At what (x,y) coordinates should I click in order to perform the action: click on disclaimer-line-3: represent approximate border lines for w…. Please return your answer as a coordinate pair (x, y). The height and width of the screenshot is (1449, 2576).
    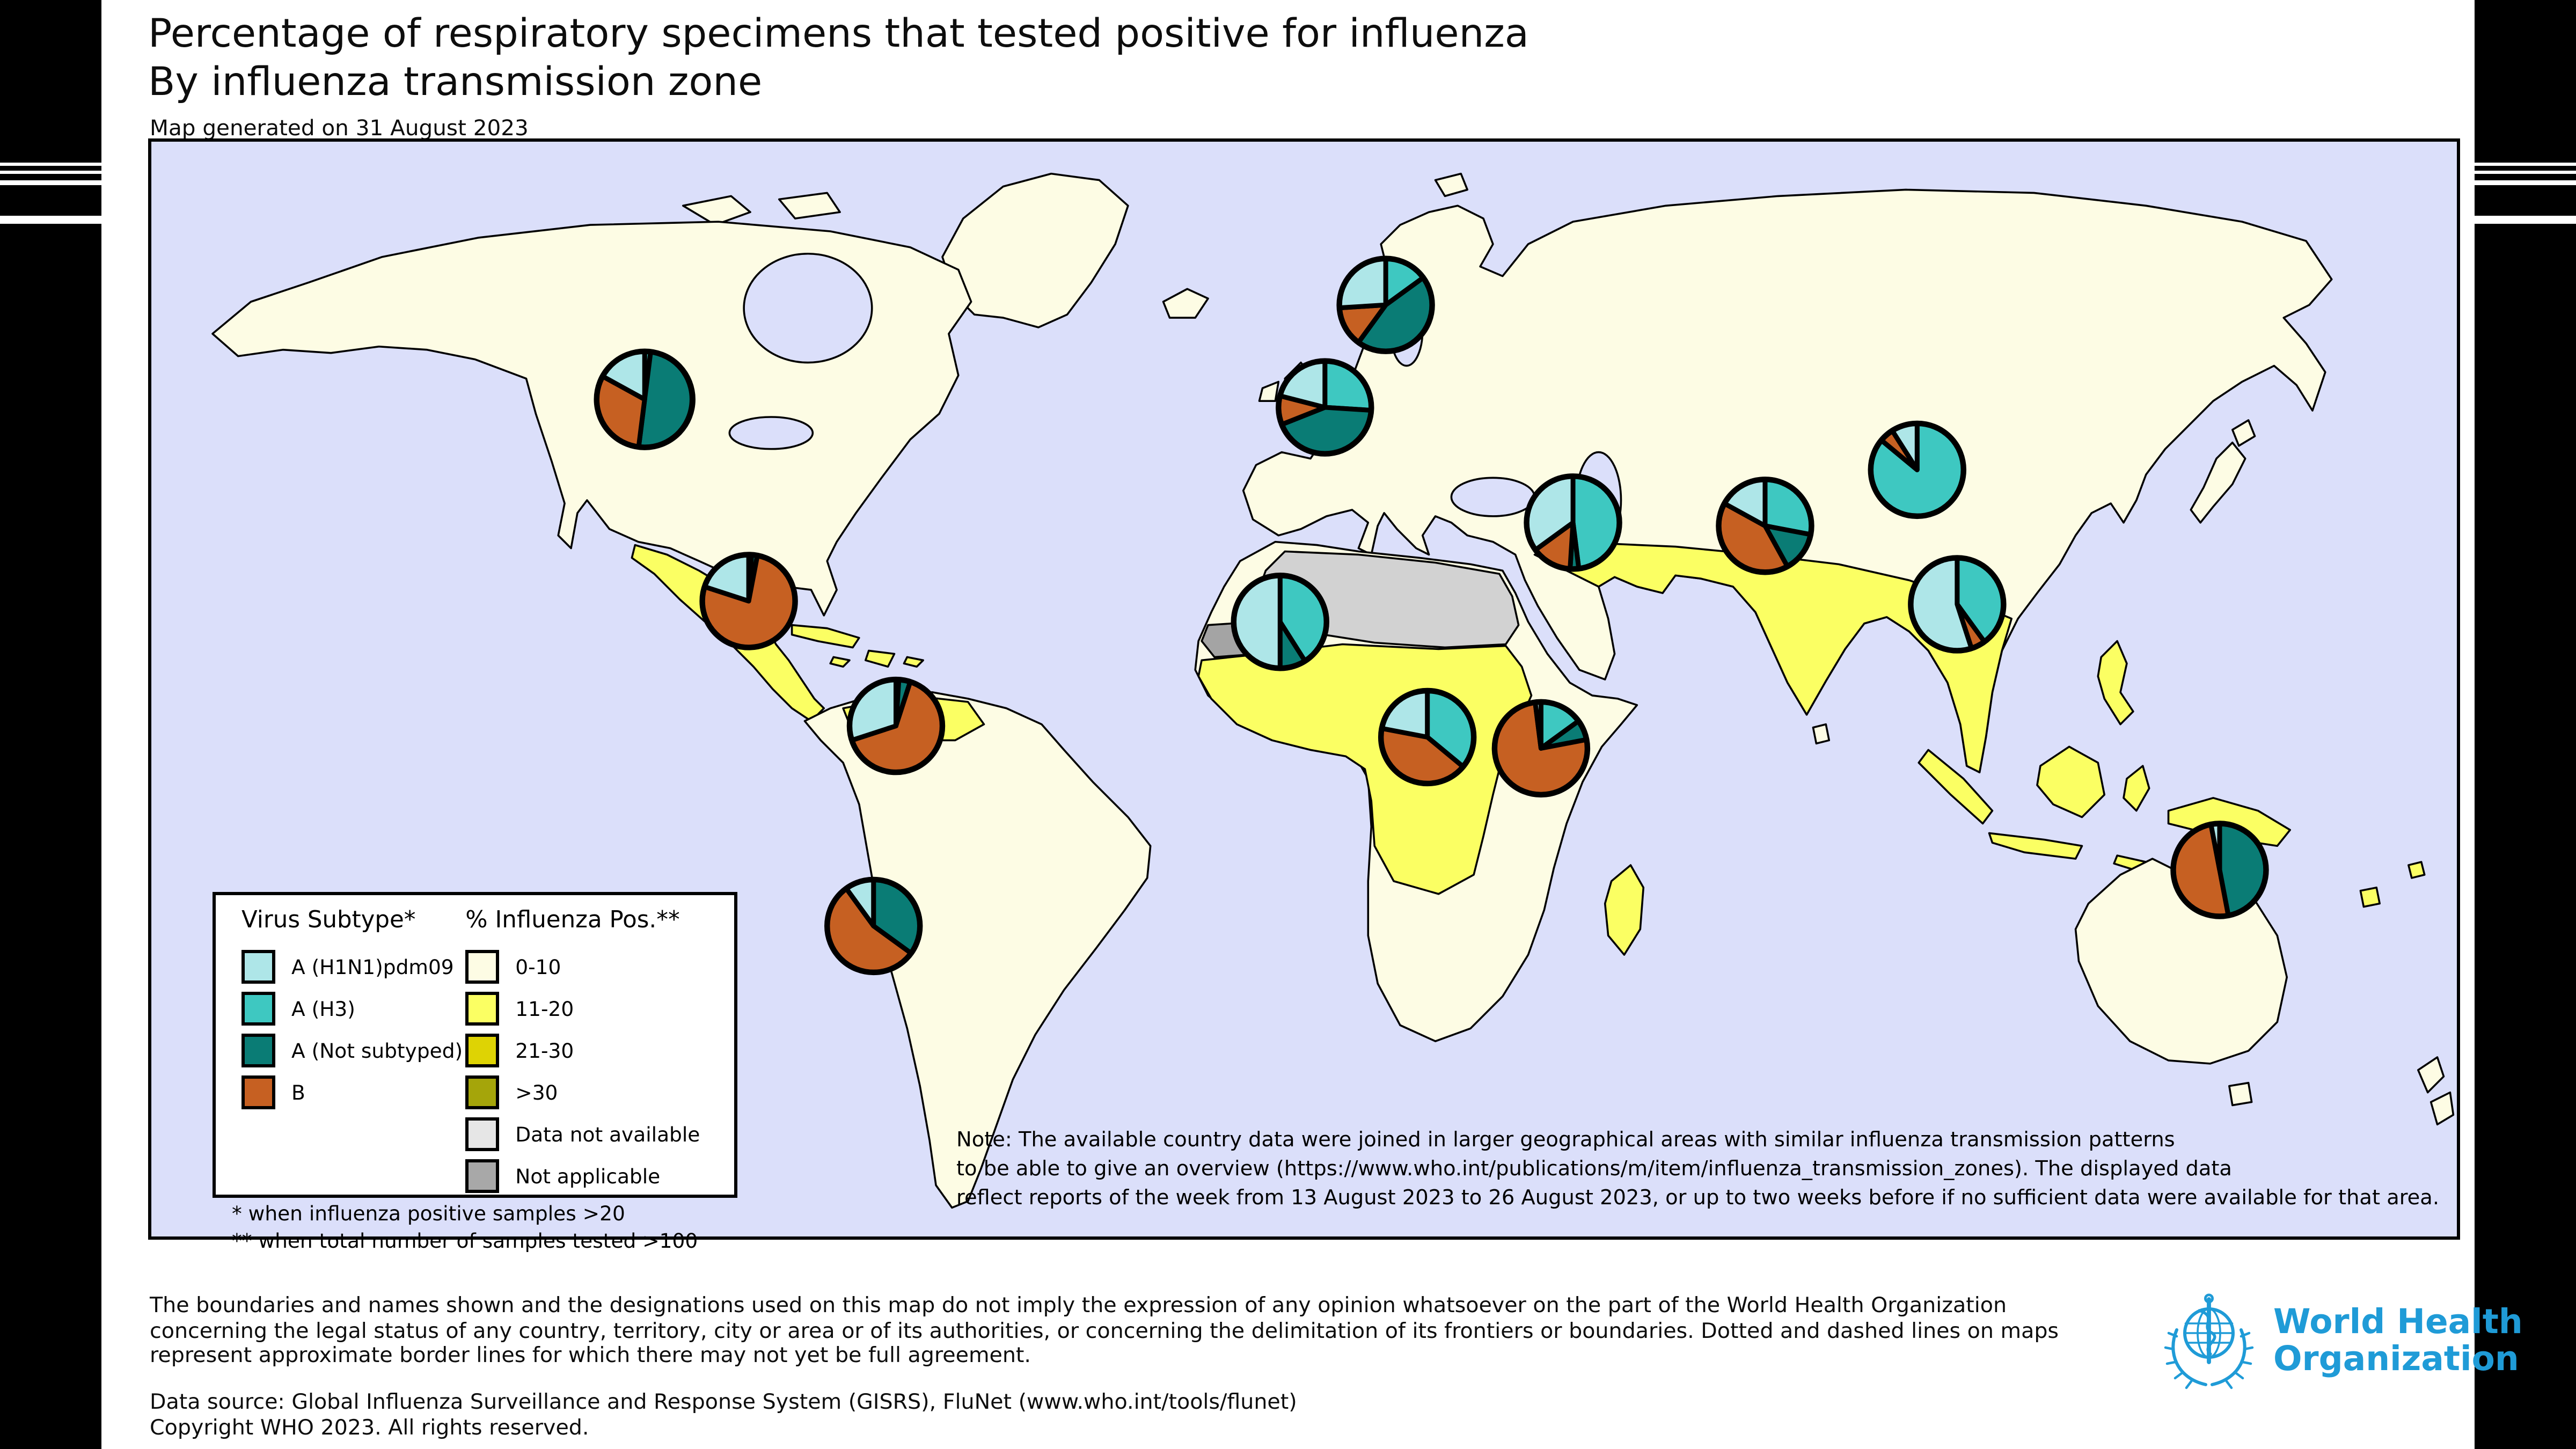
    Looking at the image, I should click on (590, 1356).